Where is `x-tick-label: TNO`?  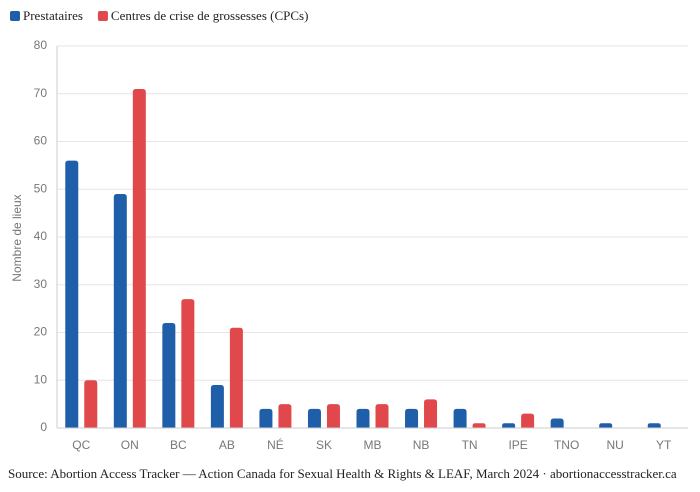 x-tick-label: TNO is located at coordinates (566, 445).